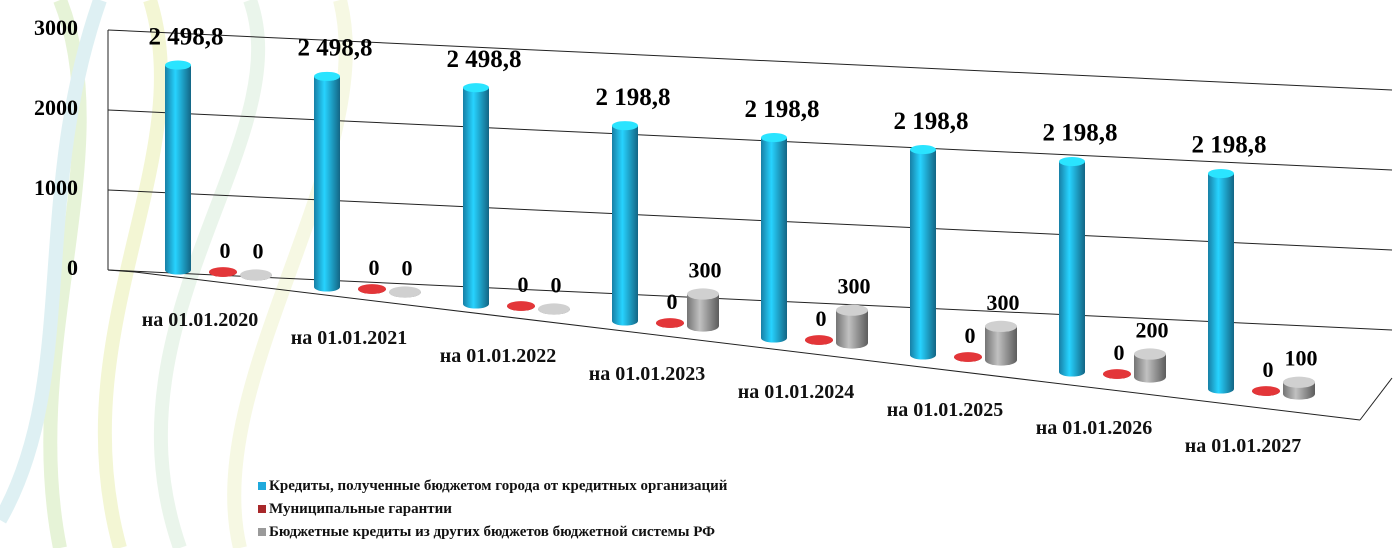 The width and height of the screenshot is (1398, 548). What do you see at coordinates (56, 27) in the screenshot?
I see `y-tick-label: 3000` at bounding box center [56, 27].